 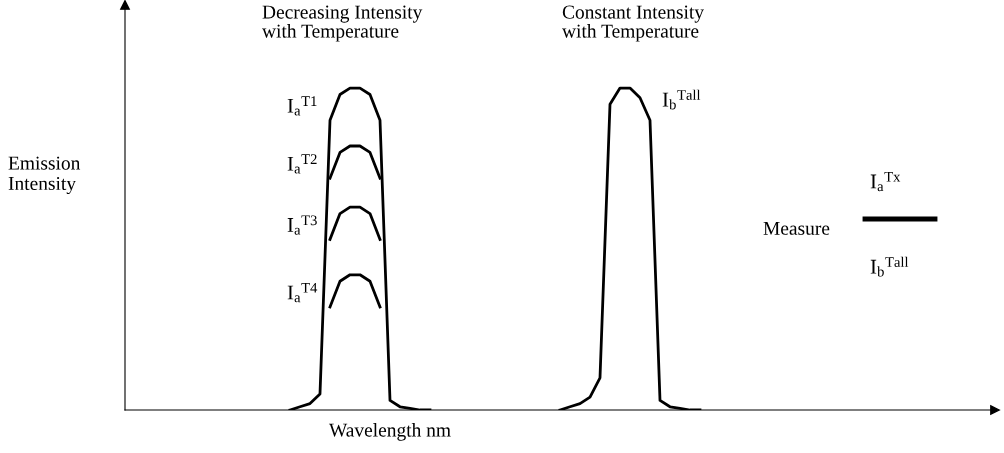 I want to click on annotation: I$_{b}$$^{Tall}$, so click(x=889, y=266).